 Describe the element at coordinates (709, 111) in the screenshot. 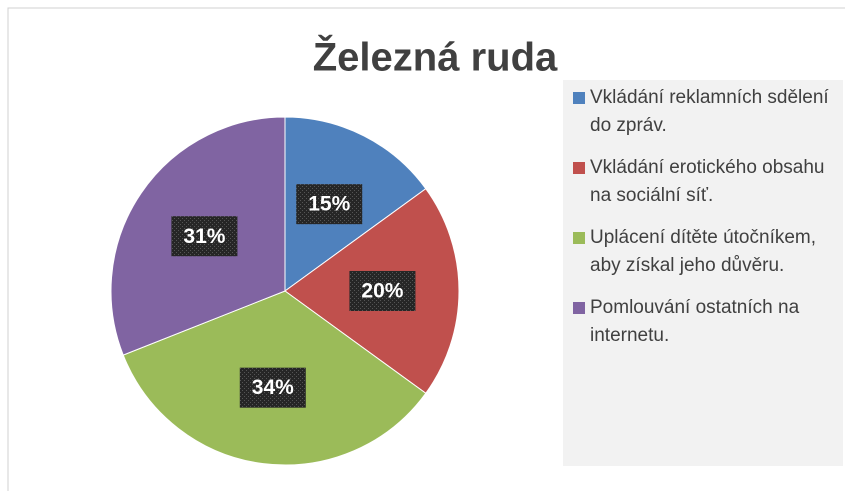

I see `legend-label: Vkládání reklamních sdělení do zpráv.` at that location.